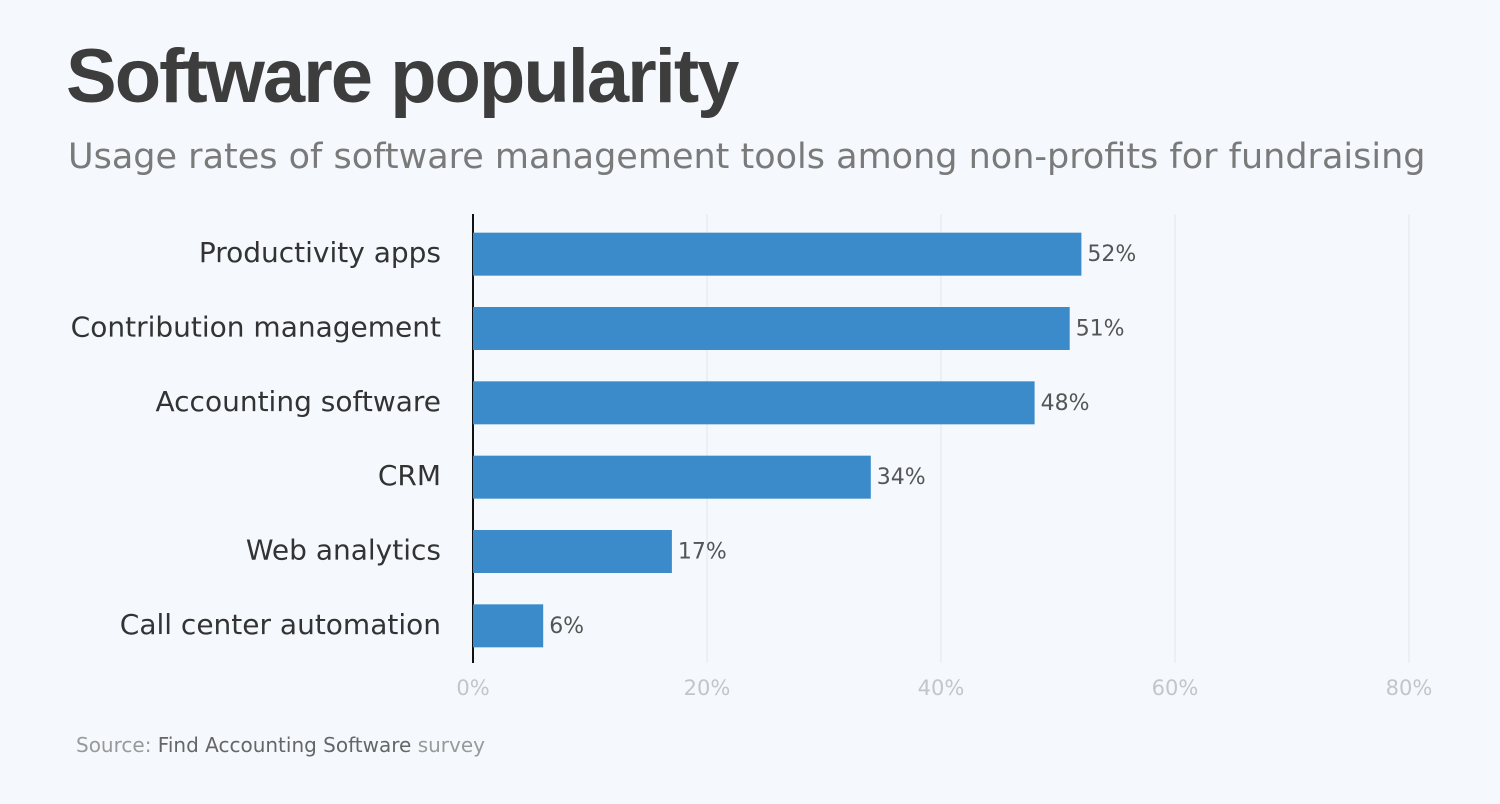 The width and height of the screenshot is (1500, 804). I want to click on value-label: 34%, so click(901, 477).